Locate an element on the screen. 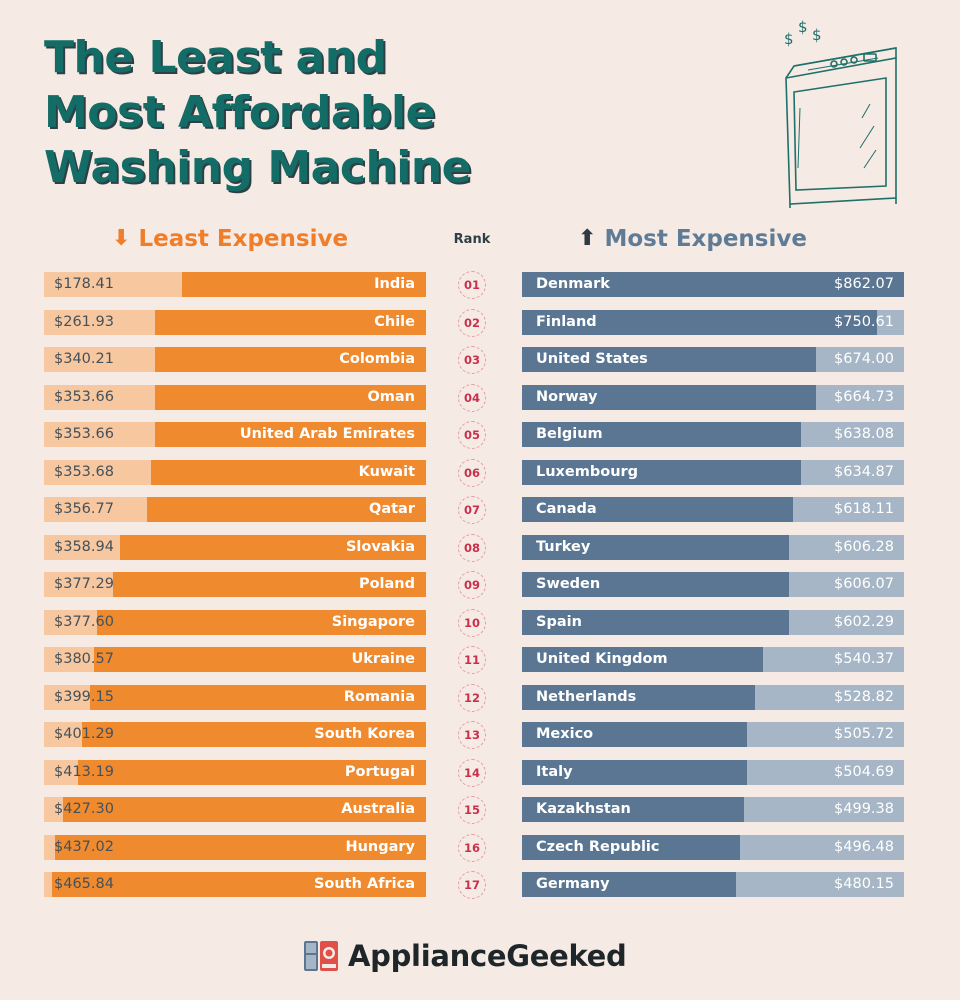 The image size is (960, 1000). least-expensive-bar: $465.84 South Africa is located at coordinates (235, 884).